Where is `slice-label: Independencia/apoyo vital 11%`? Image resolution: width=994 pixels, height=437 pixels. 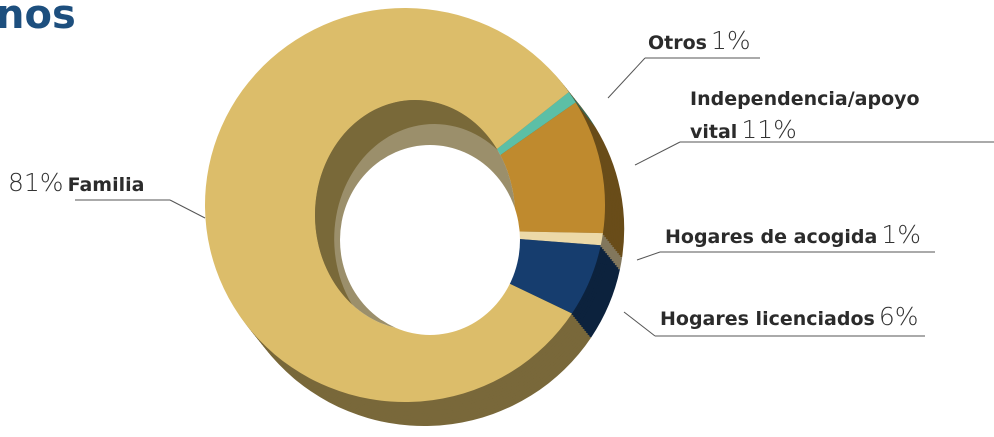
slice-label: Independencia/apoyo vital 11% is located at coordinates (805, 116).